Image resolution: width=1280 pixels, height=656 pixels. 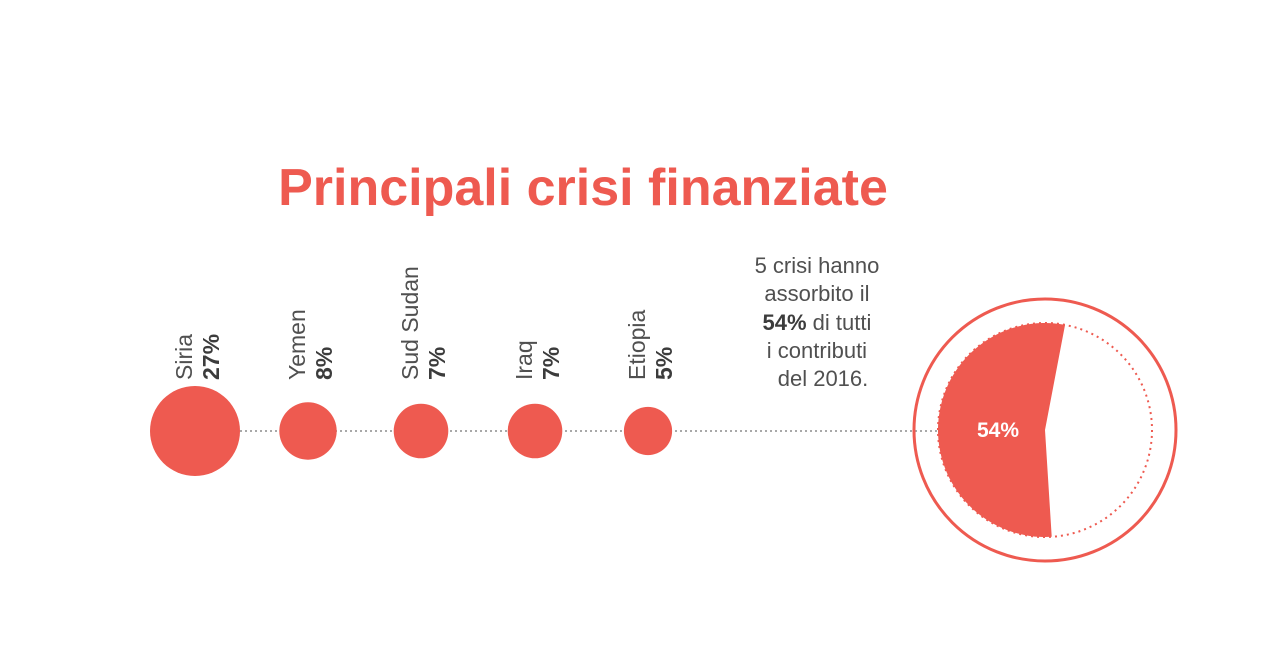 I want to click on label-iraq: Iraq 7%, so click(x=537, y=360).